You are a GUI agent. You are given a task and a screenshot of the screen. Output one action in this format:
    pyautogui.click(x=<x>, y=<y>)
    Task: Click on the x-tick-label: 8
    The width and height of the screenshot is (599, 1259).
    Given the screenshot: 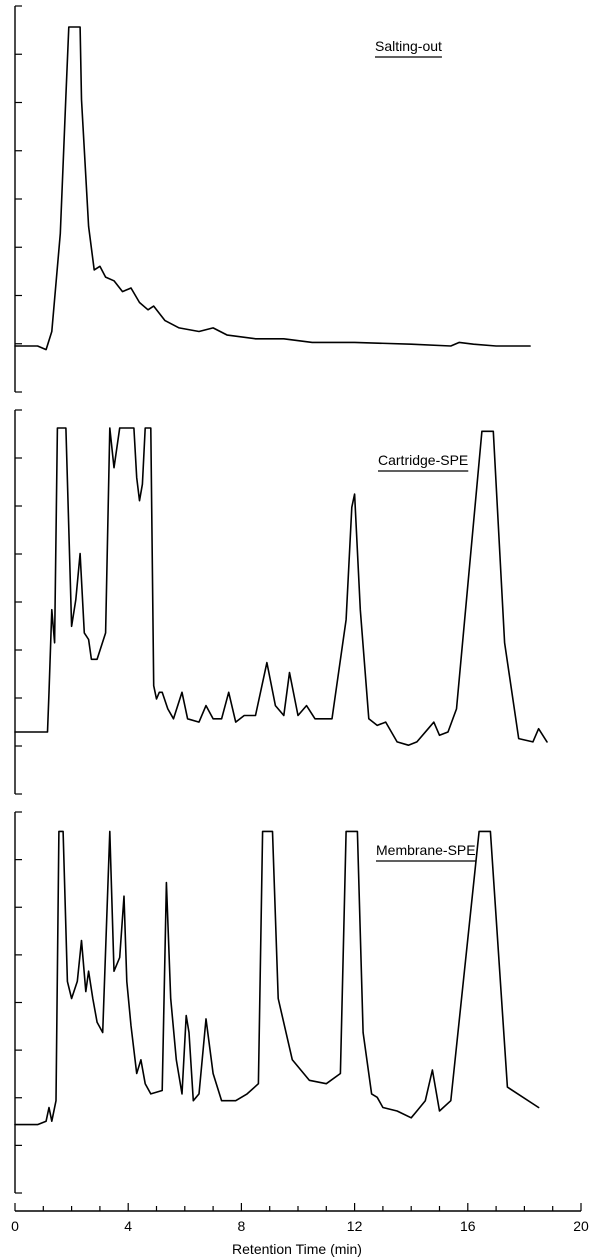 What is the action you would take?
    pyautogui.click(x=242, y=1226)
    